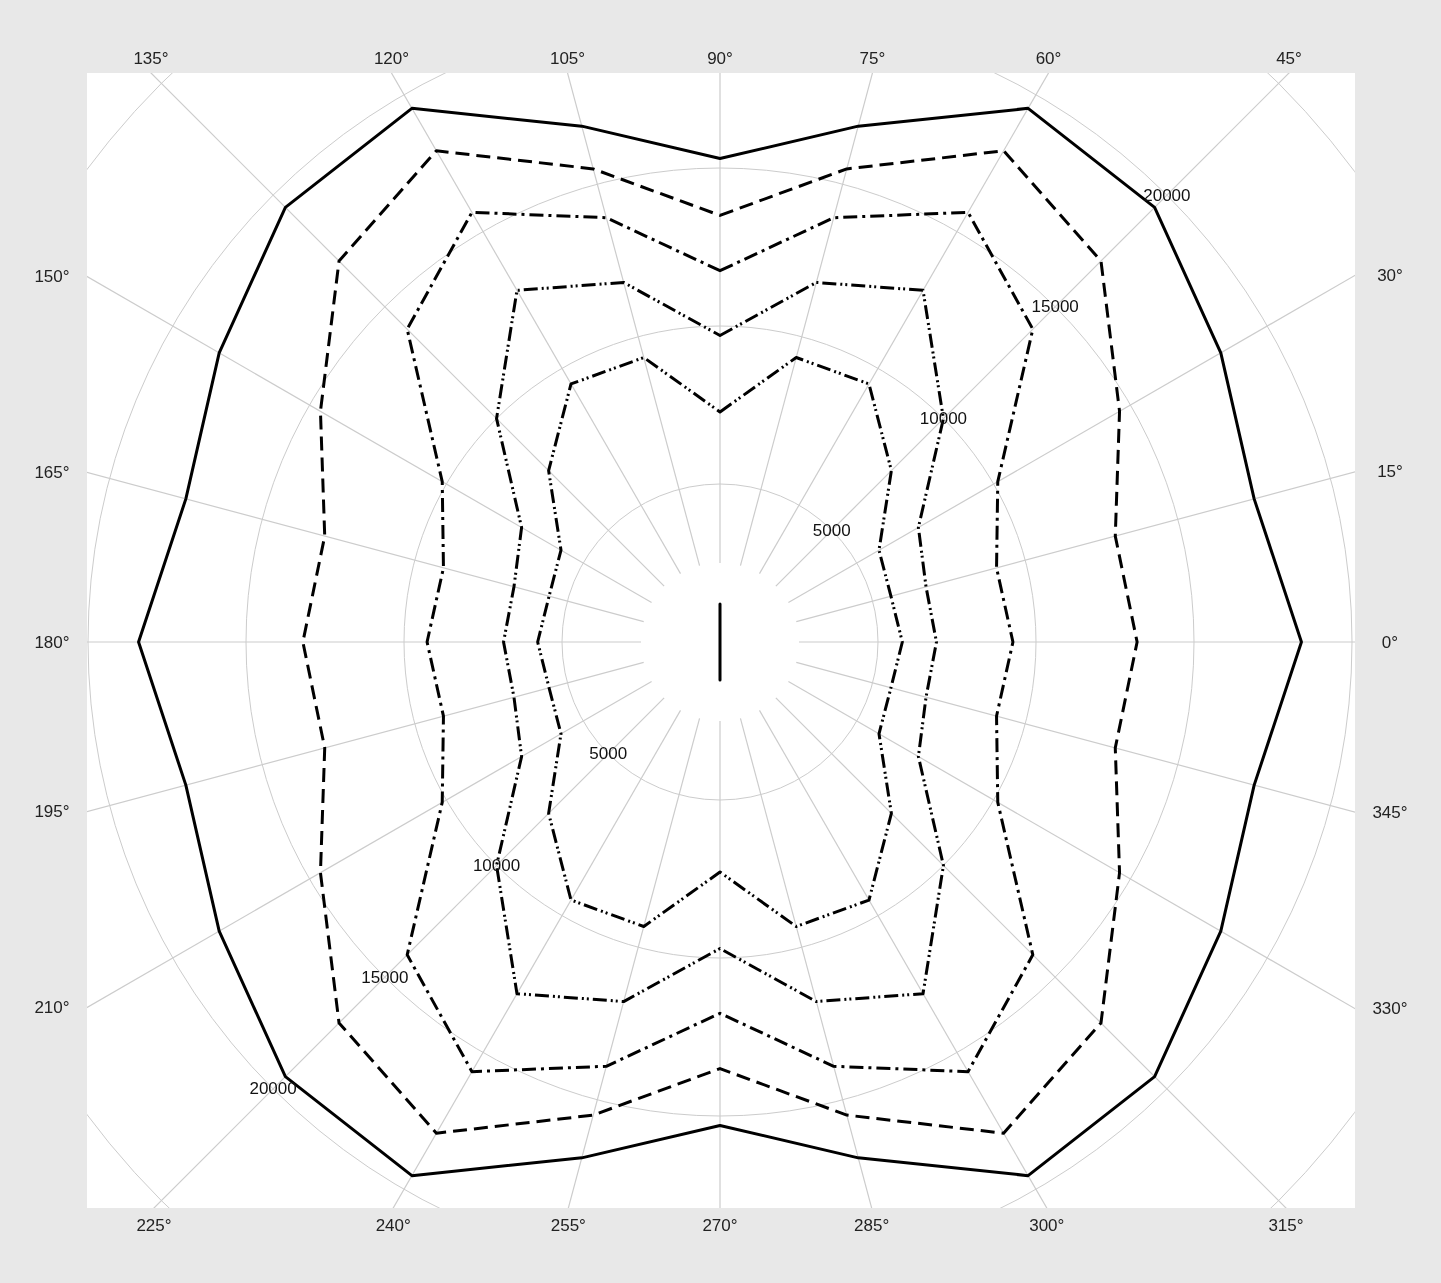 Image resolution: width=1441 pixels, height=1283 pixels. I want to click on spoke-label: 300°, so click(1047, 1225).